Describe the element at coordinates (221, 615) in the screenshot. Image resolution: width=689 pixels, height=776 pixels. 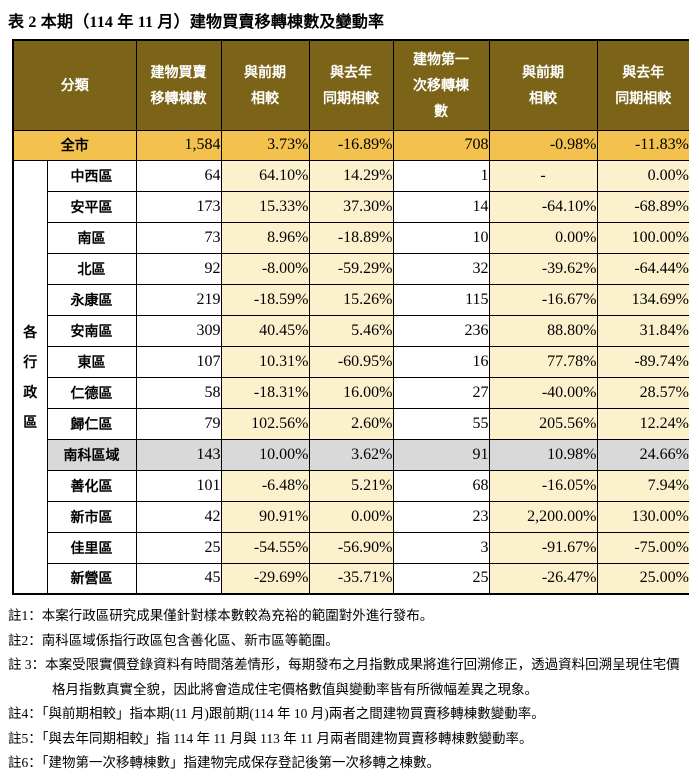
I see `footnote-1: 註1：本案行政區研究成果僅針對樣本數較為充裕的範圍對外進行發布。` at that location.